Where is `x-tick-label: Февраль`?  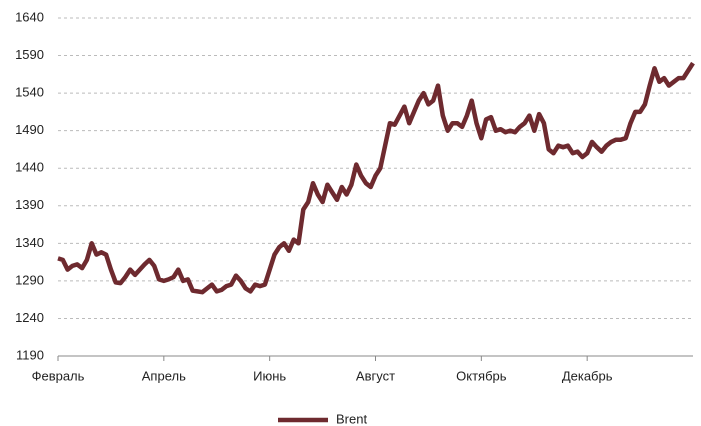 x-tick-label: Февраль is located at coordinates (58, 375).